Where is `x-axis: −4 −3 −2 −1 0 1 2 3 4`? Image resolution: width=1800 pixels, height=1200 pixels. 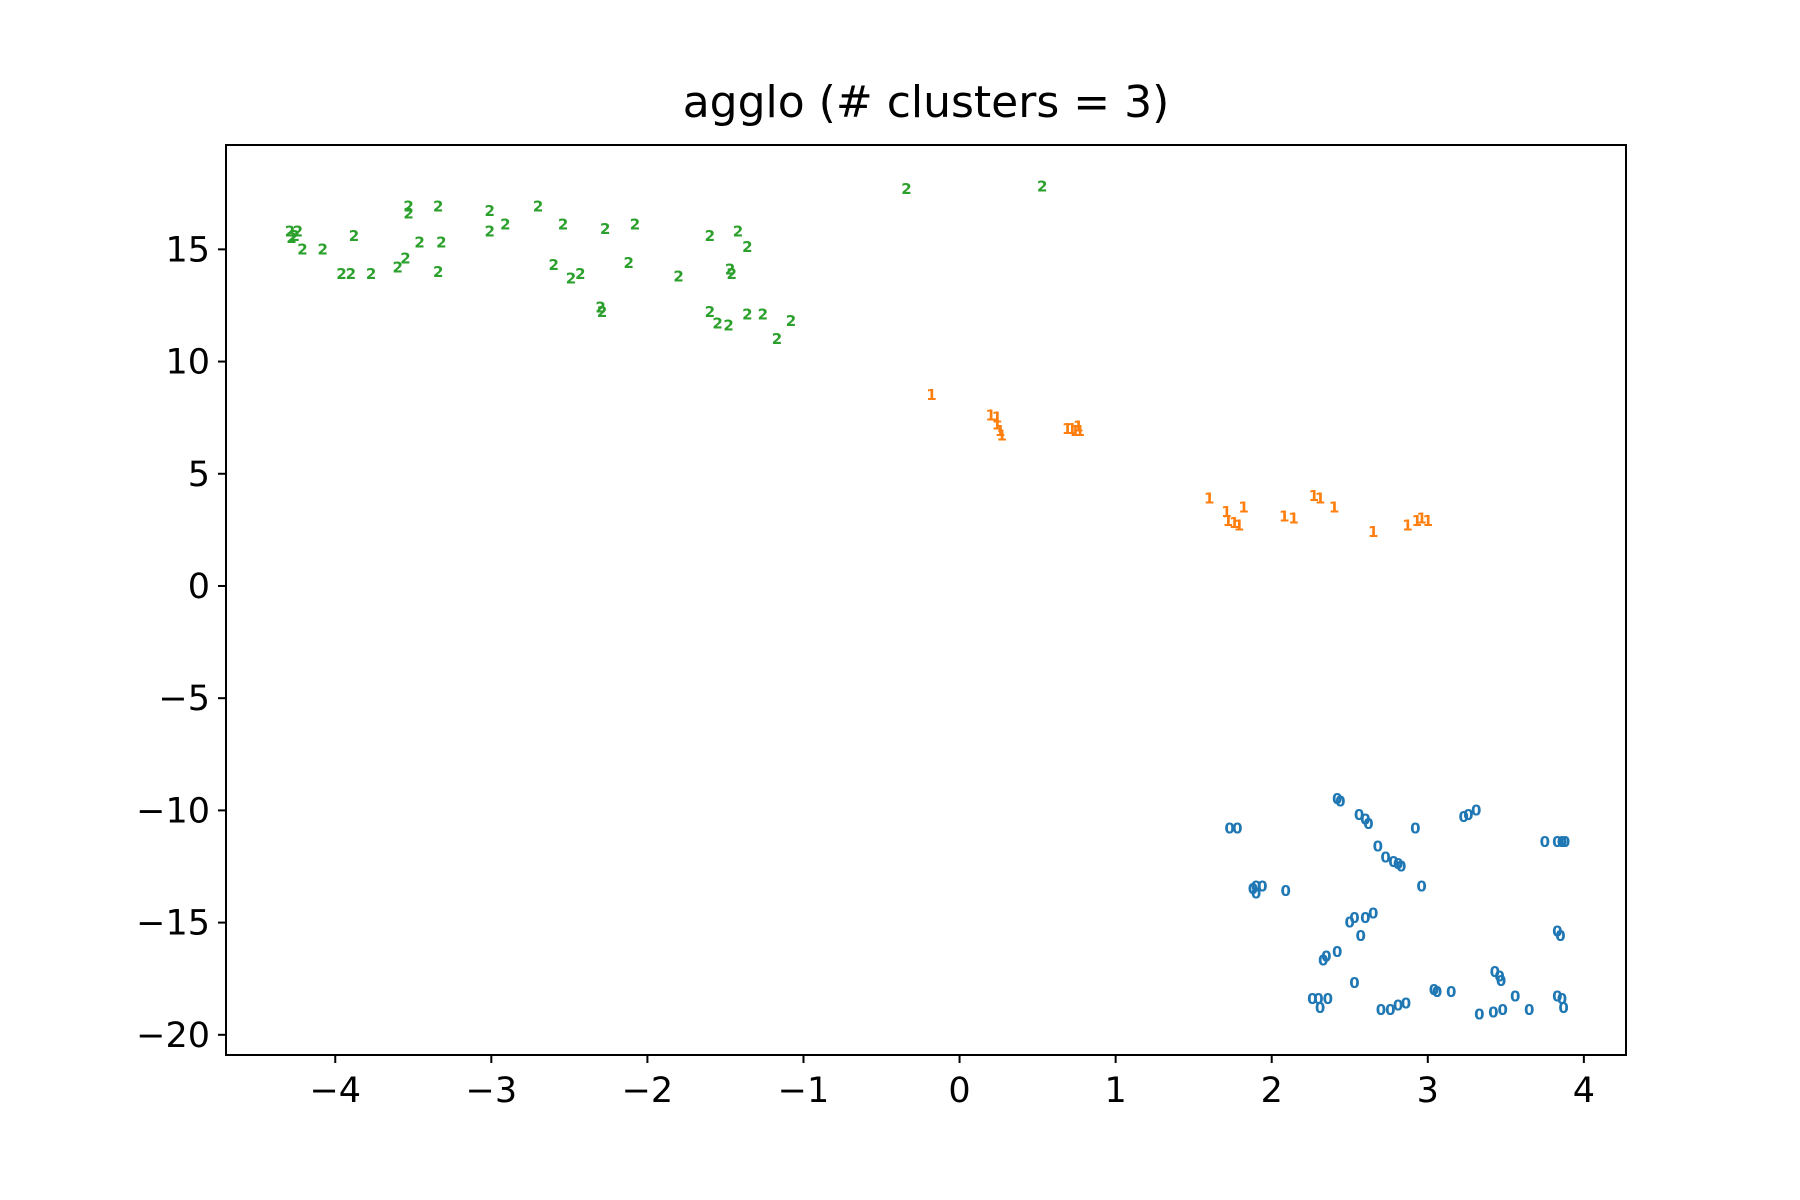
x-axis: −4 −3 −2 −1 0 1 2 3 4 is located at coordinates (952, 1083).